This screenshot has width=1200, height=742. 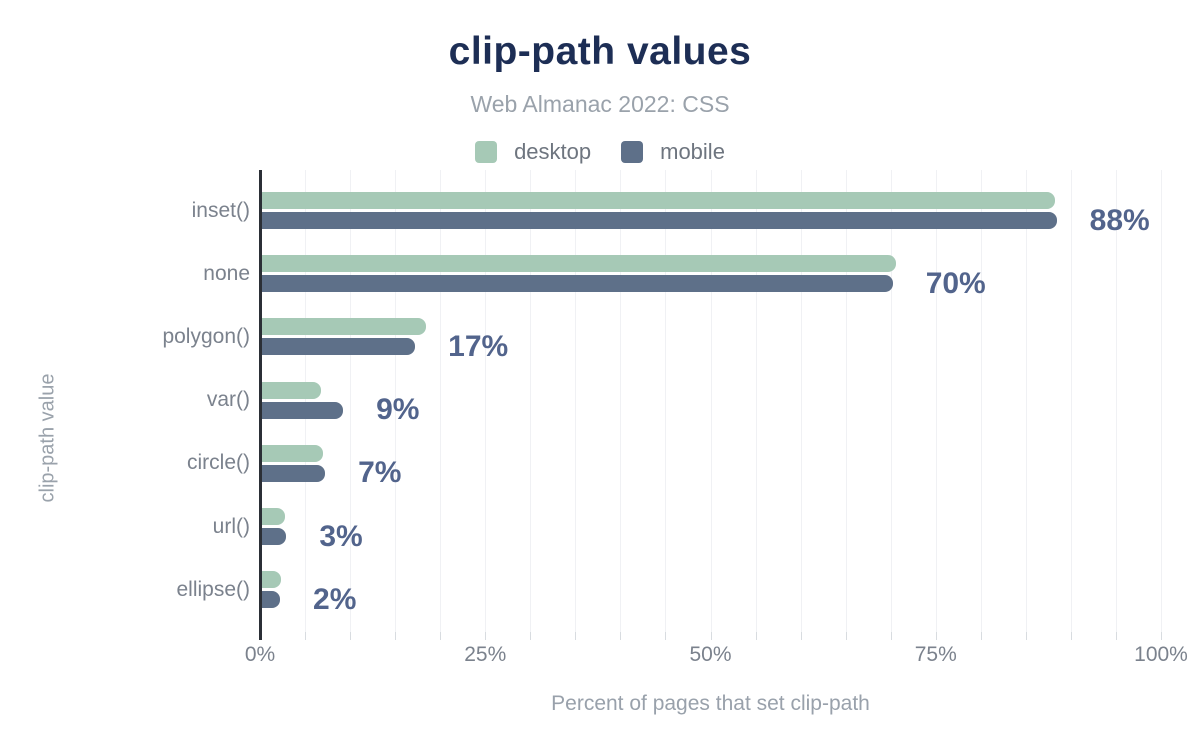 I want to click on category-label: polygon(), so click(x=206, y=336).